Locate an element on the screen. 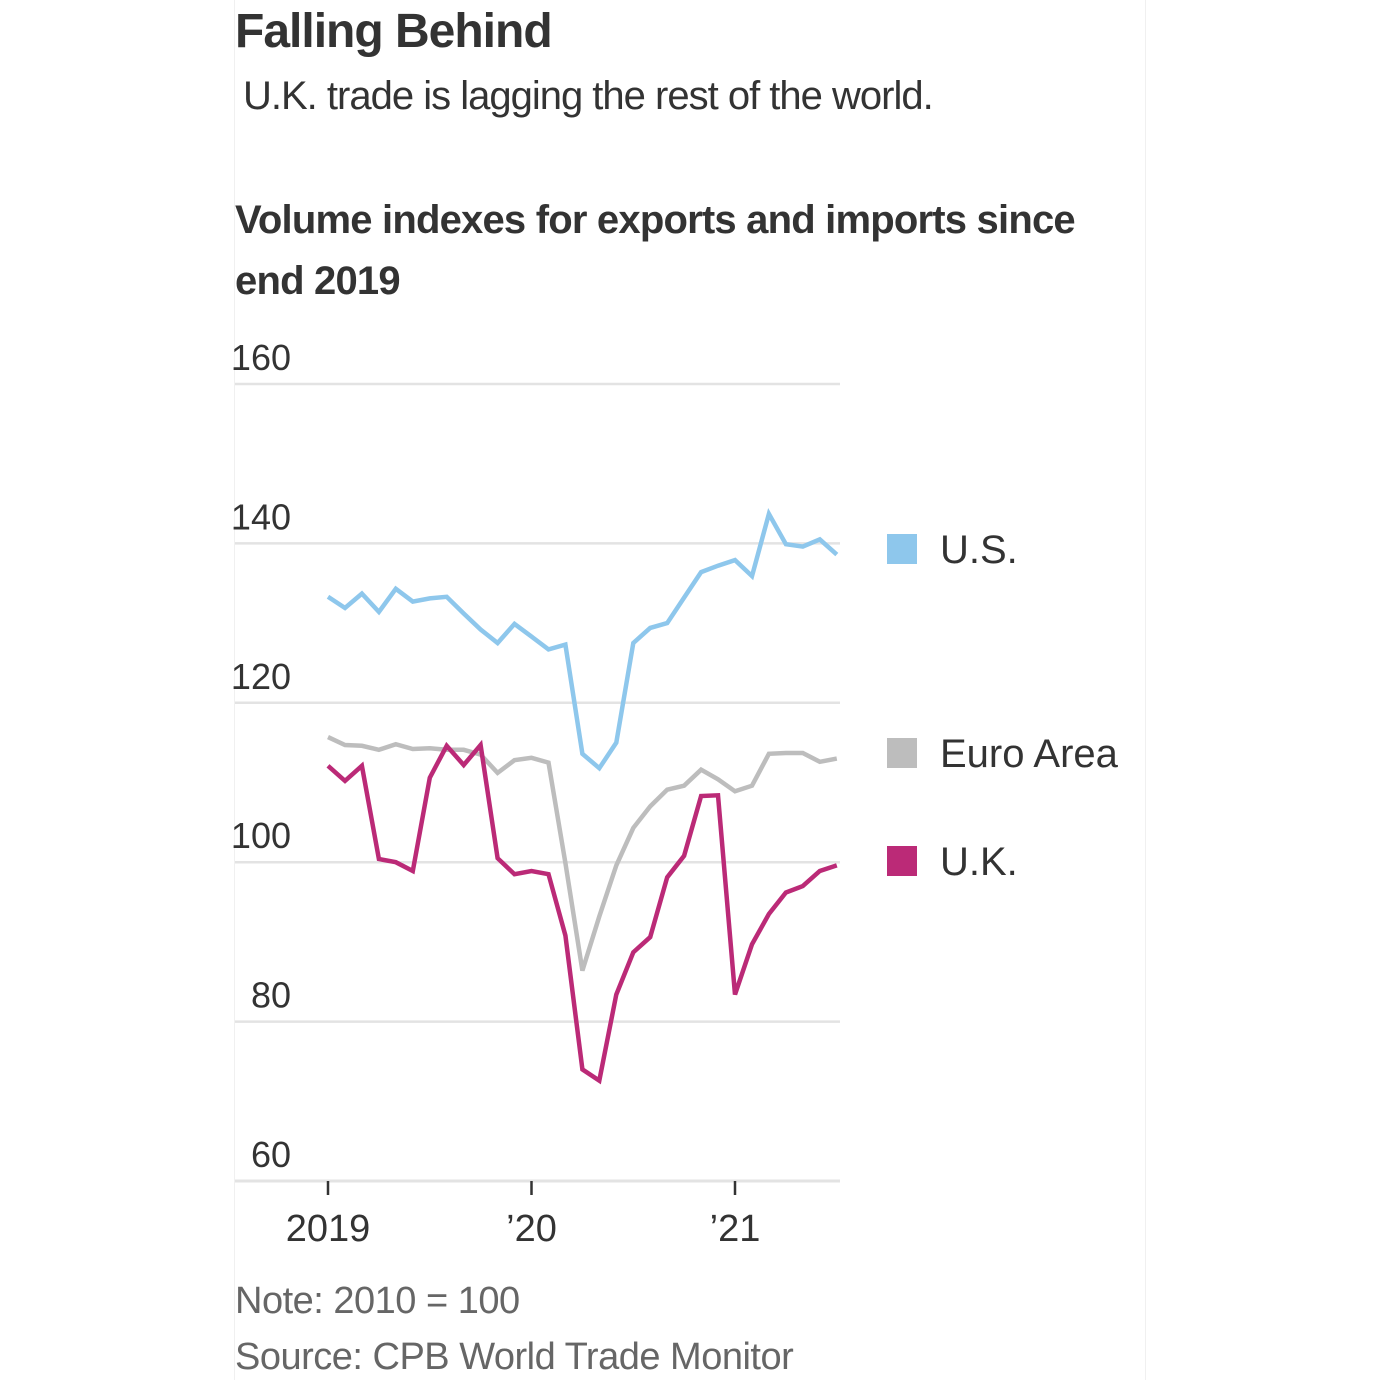 This screenshot has height=1380, width=1380. series-line-u-s is located at coordinates (582, 640).